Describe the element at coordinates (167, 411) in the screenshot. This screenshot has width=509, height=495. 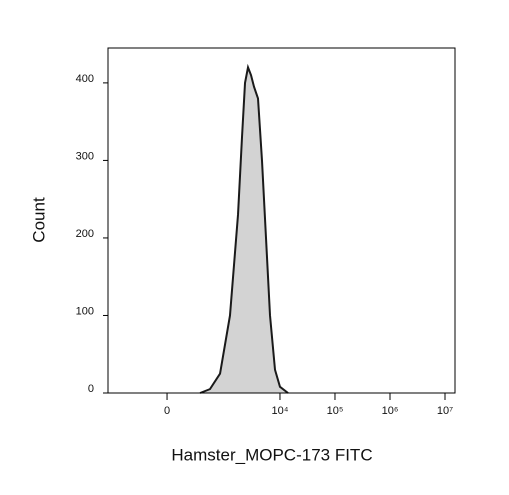
I see `x-tick-label: 0` at that location.